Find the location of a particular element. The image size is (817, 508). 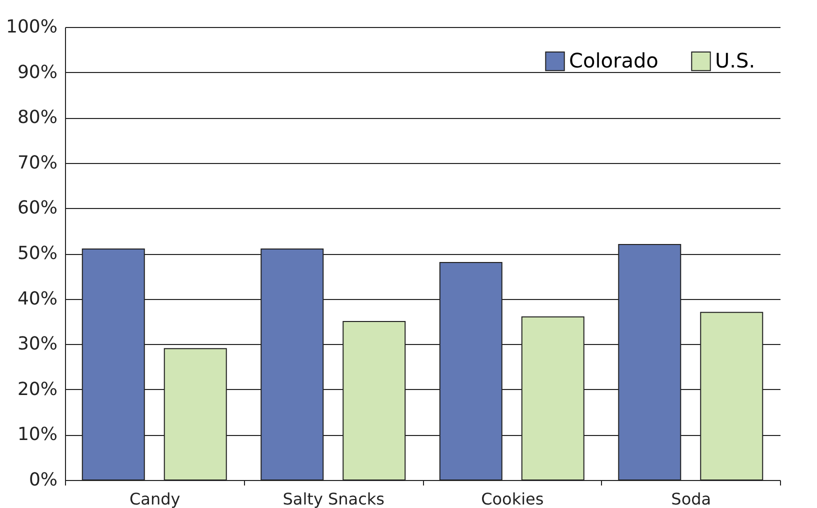

y-tick-label: 20% is located at coordinates (37, 389).